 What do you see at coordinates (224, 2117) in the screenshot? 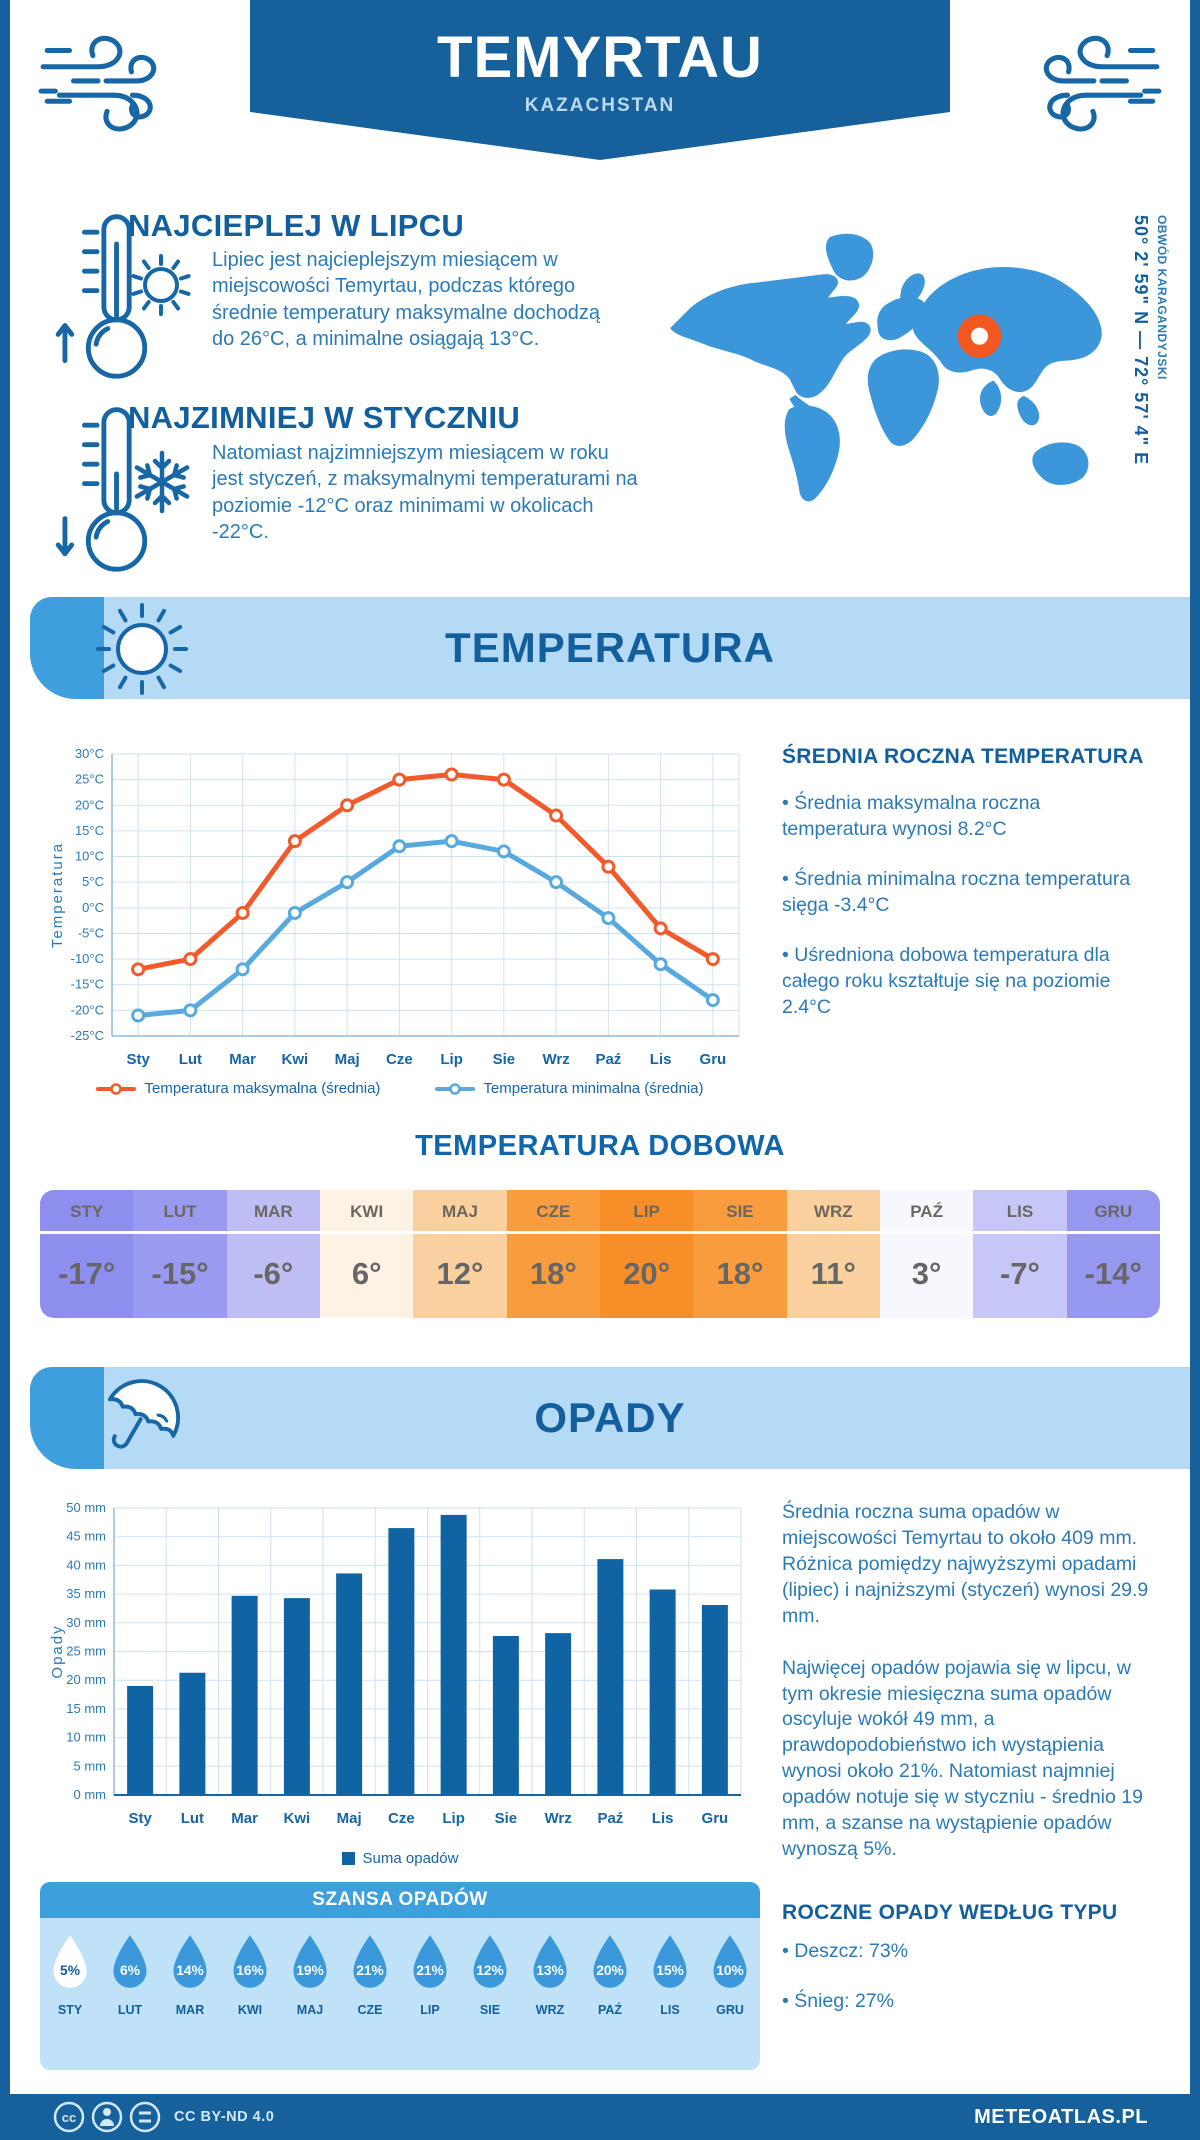
I see `license-text: CC BY-ND 4.0` at bounding box center [224, 2117].